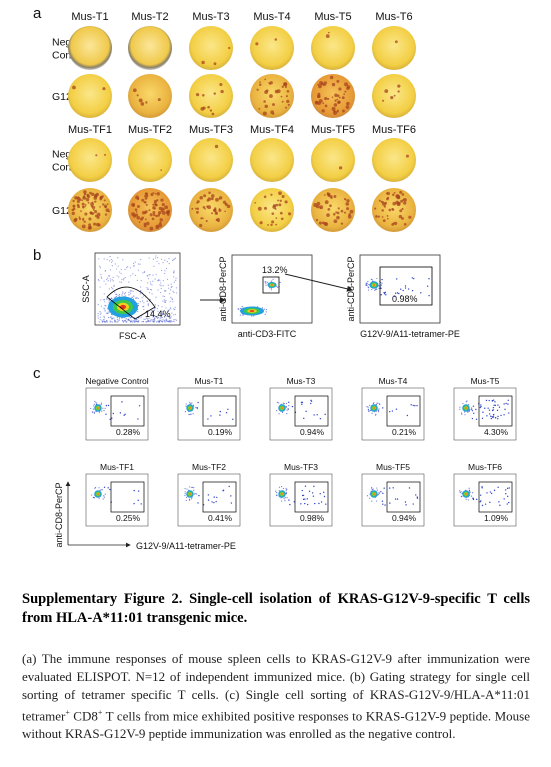 The height and width of the screenshot is (767, 551). Describe the element at coordinates (128, 518) in the screenshot. I see `gate-value: 0.25%` at that location.